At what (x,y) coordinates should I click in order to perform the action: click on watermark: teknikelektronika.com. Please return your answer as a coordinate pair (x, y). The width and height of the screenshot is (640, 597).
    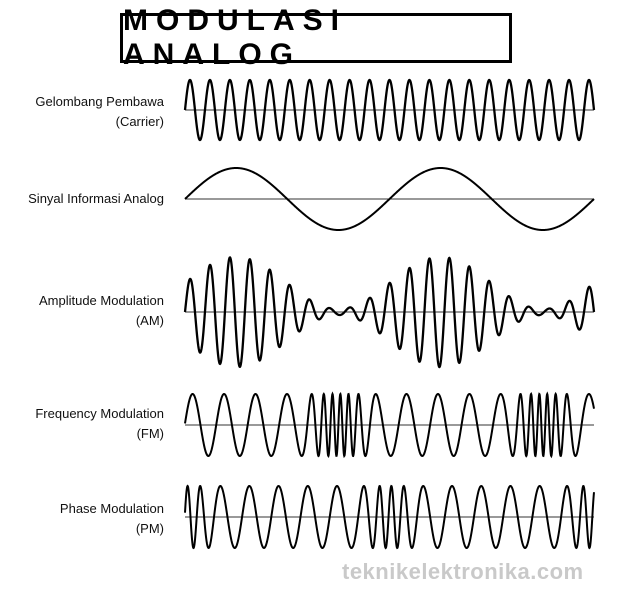
    Looking at the image, I should click on (463, 572).